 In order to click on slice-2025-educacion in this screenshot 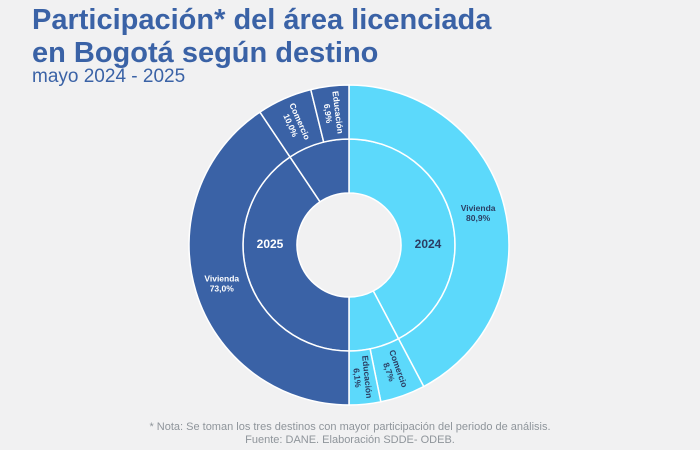, I will do `click(329, 113)`.